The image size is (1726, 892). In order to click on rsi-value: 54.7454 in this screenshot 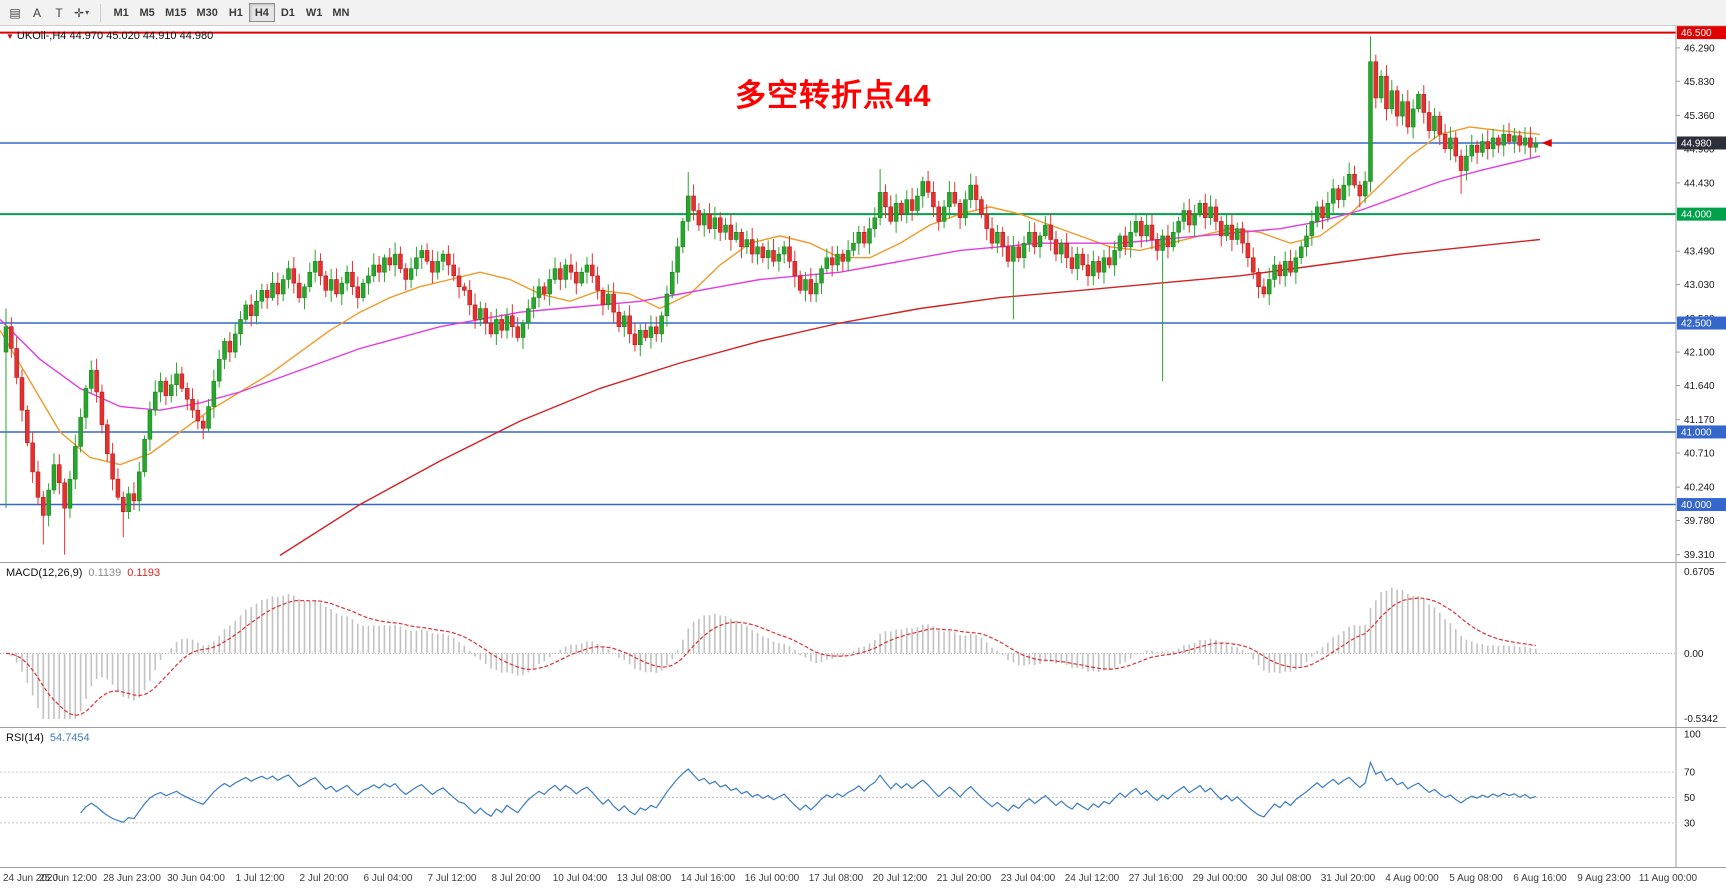, I will do `click(69, 738)`.